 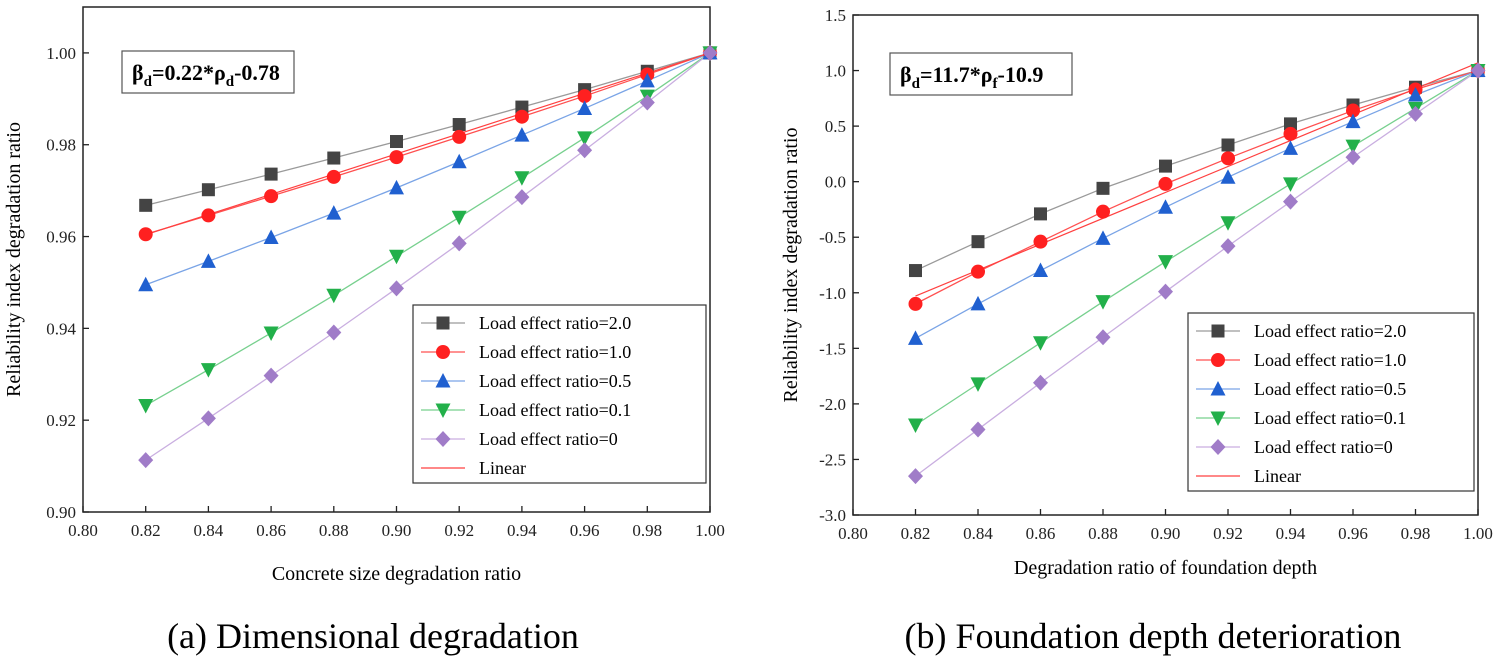 What do you see at coordinates (1021, 74) in the screenshot?
I see `equation-part: -10.9` at bounding box center [1021, 74].